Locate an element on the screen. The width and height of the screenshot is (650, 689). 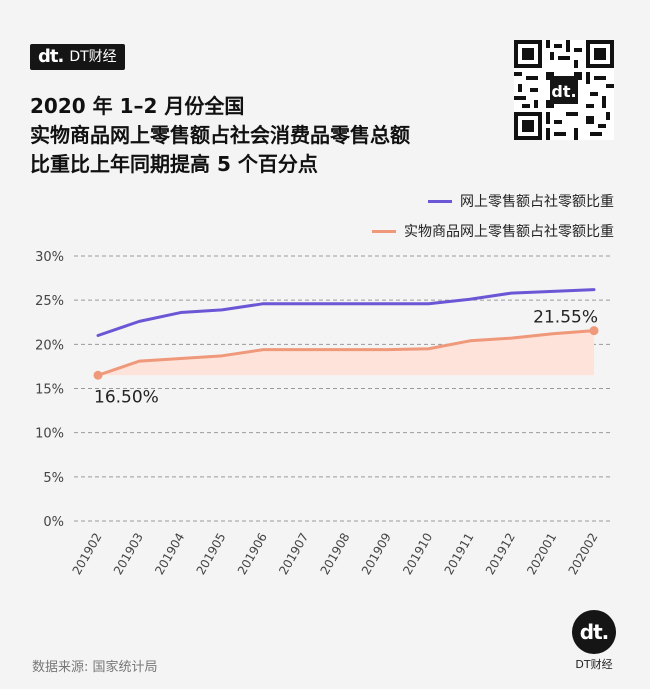
footer-logo-label: DT财经 is located at coordinates (594, 664).